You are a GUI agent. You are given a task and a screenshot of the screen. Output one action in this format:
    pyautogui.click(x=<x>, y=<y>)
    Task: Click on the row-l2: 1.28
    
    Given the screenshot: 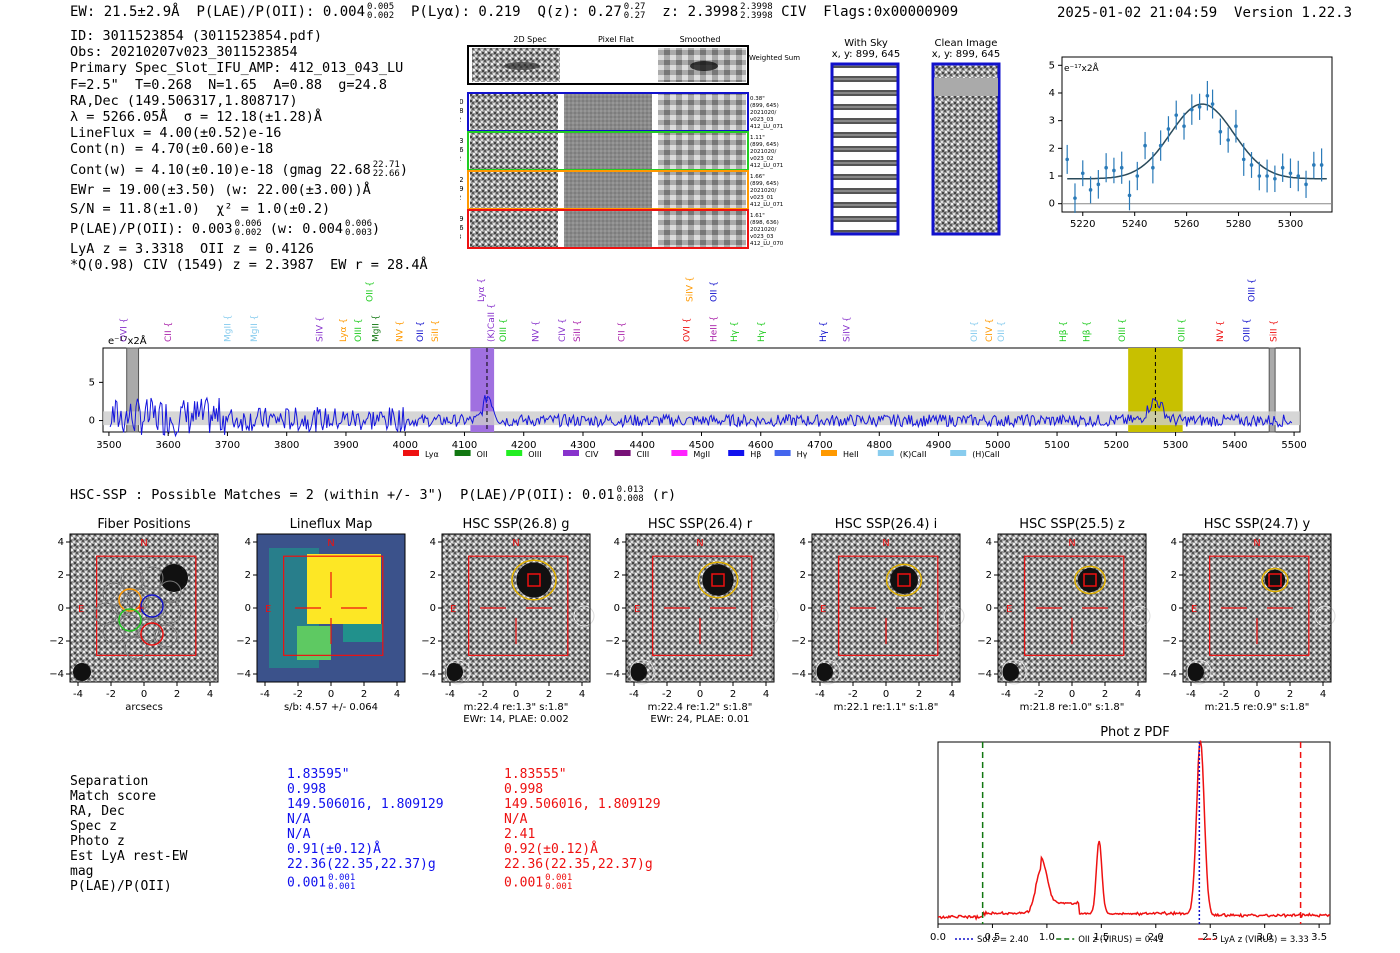 What is the action you would take?
    pyautogui.click(x=462, y=111)
    